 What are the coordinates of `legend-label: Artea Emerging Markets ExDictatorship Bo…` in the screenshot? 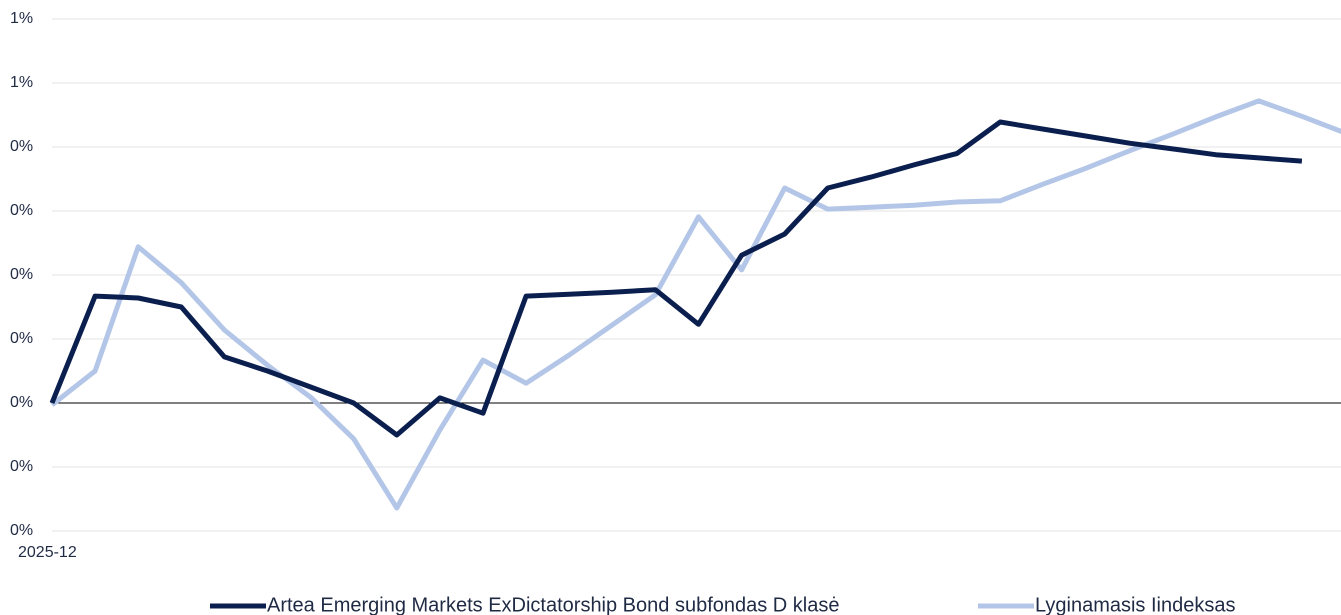 It's located at (553, 604).